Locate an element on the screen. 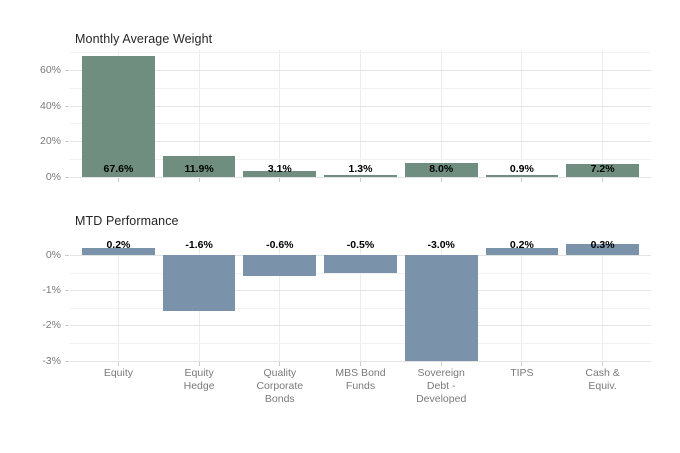 The width and height of the screenshot is (680, 453). y-tick-label: -3% is located at coordinates (51, 360).